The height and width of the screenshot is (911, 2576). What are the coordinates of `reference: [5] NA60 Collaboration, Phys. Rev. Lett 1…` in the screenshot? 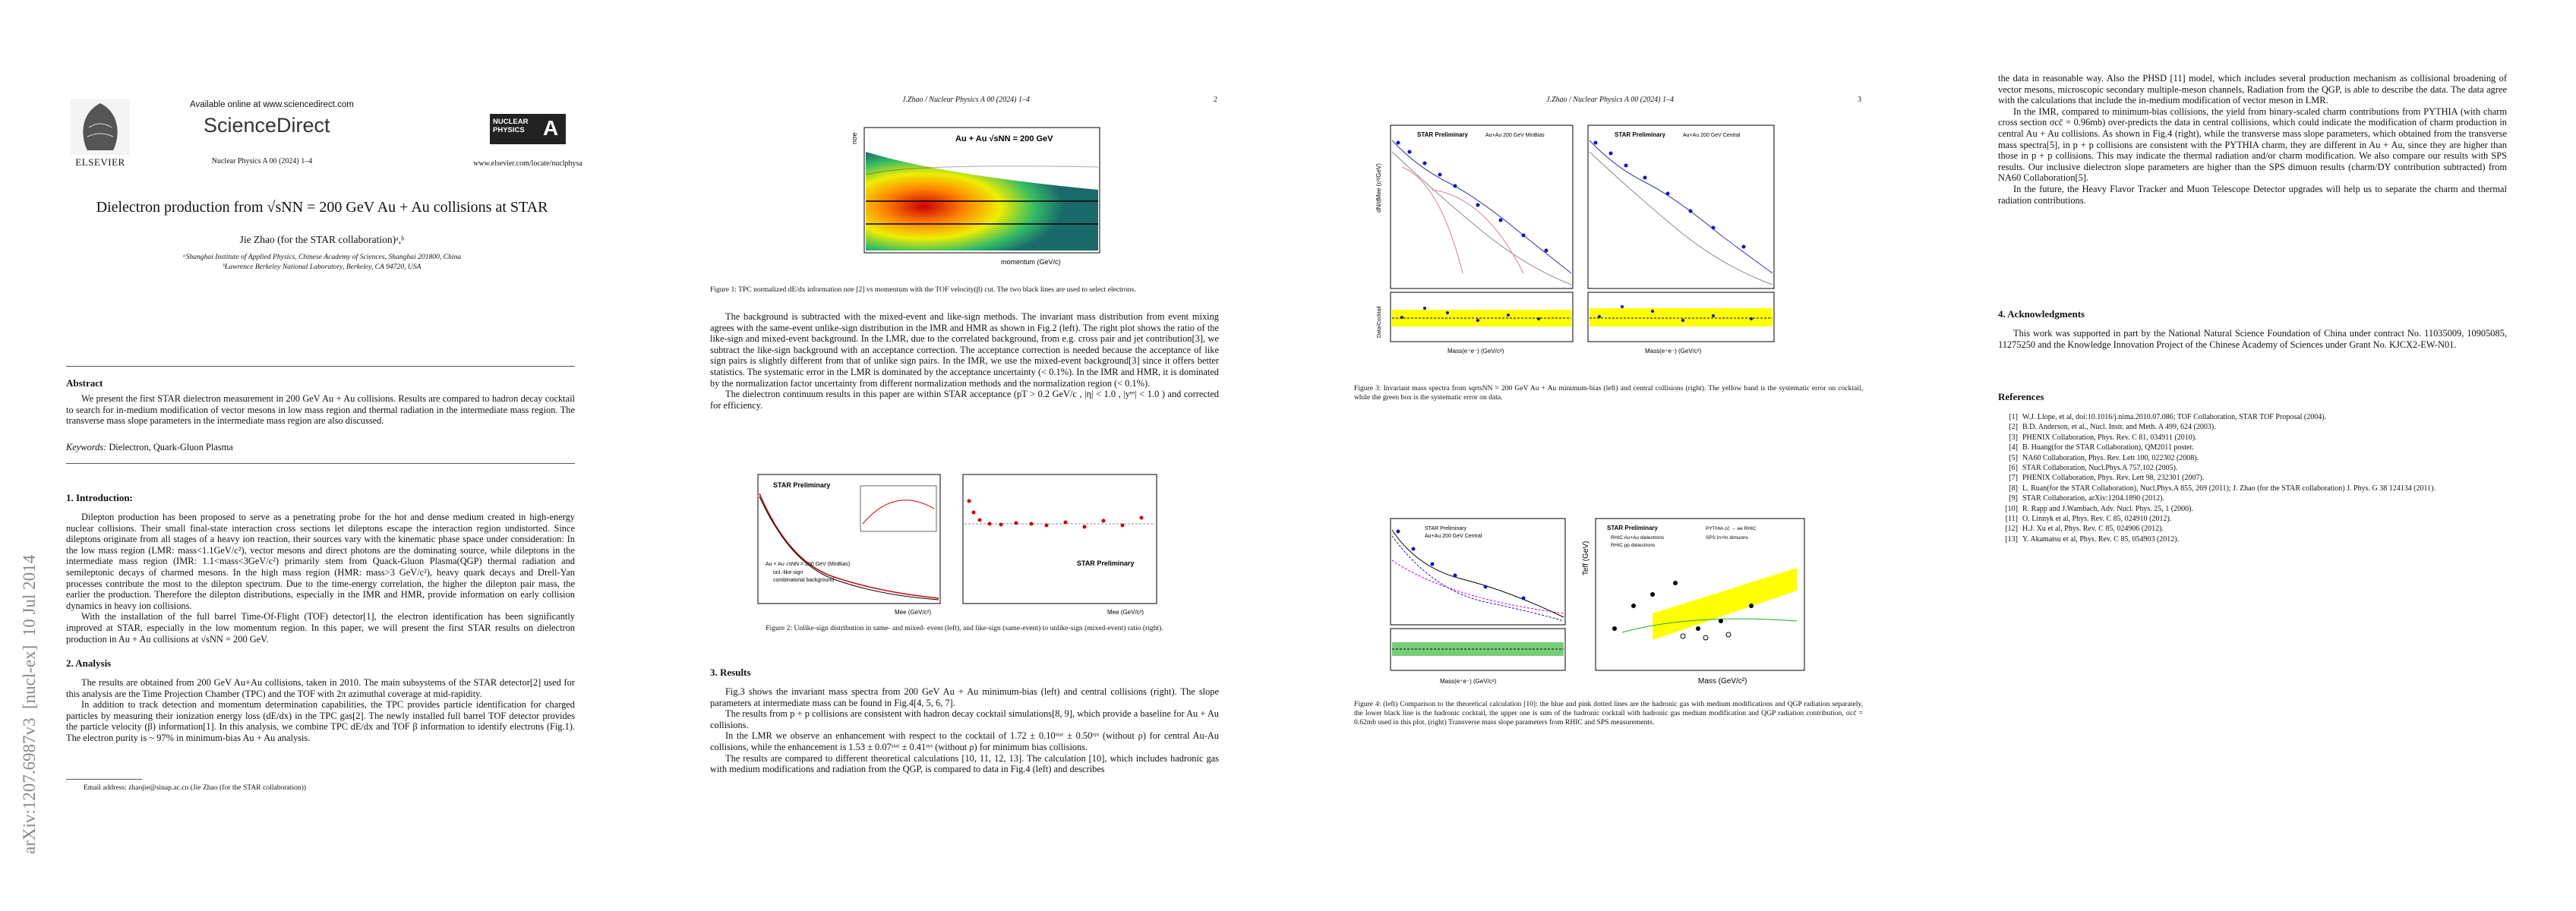 It's located at (2252, 458).